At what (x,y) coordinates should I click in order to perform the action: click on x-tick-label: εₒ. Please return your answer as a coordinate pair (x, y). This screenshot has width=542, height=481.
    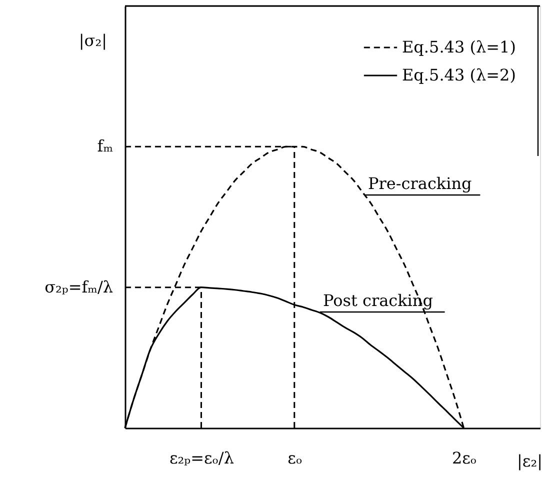
    Looking at the image, I should click on (295, 458).